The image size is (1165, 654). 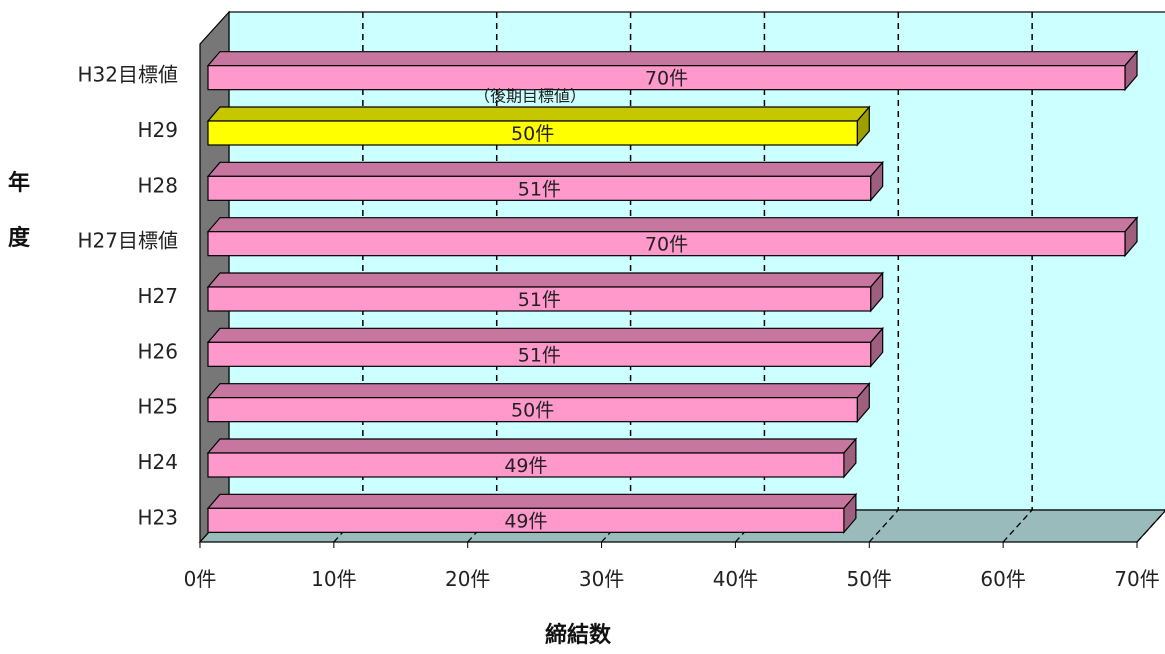 What do you see at coordinates (19, 183) in the screenshot?
I see `y-axis-title-char: 年` at bounding box center [19, 183].